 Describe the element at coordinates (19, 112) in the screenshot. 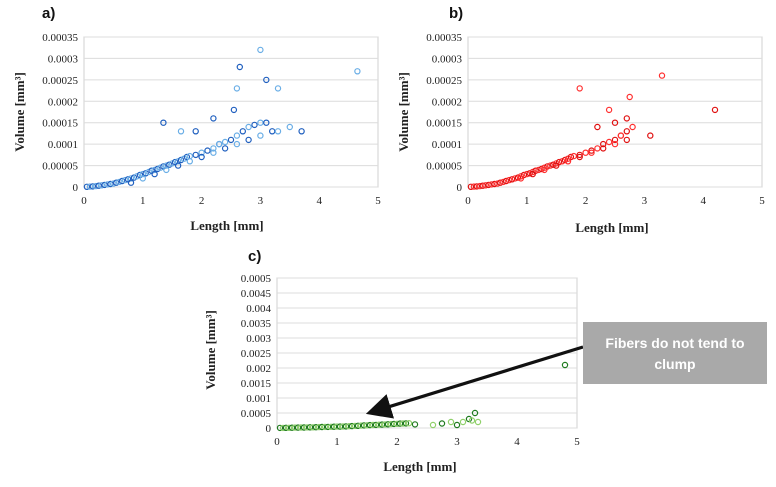

I see `y-axis-label-a: Volume [mm³]` at that location.